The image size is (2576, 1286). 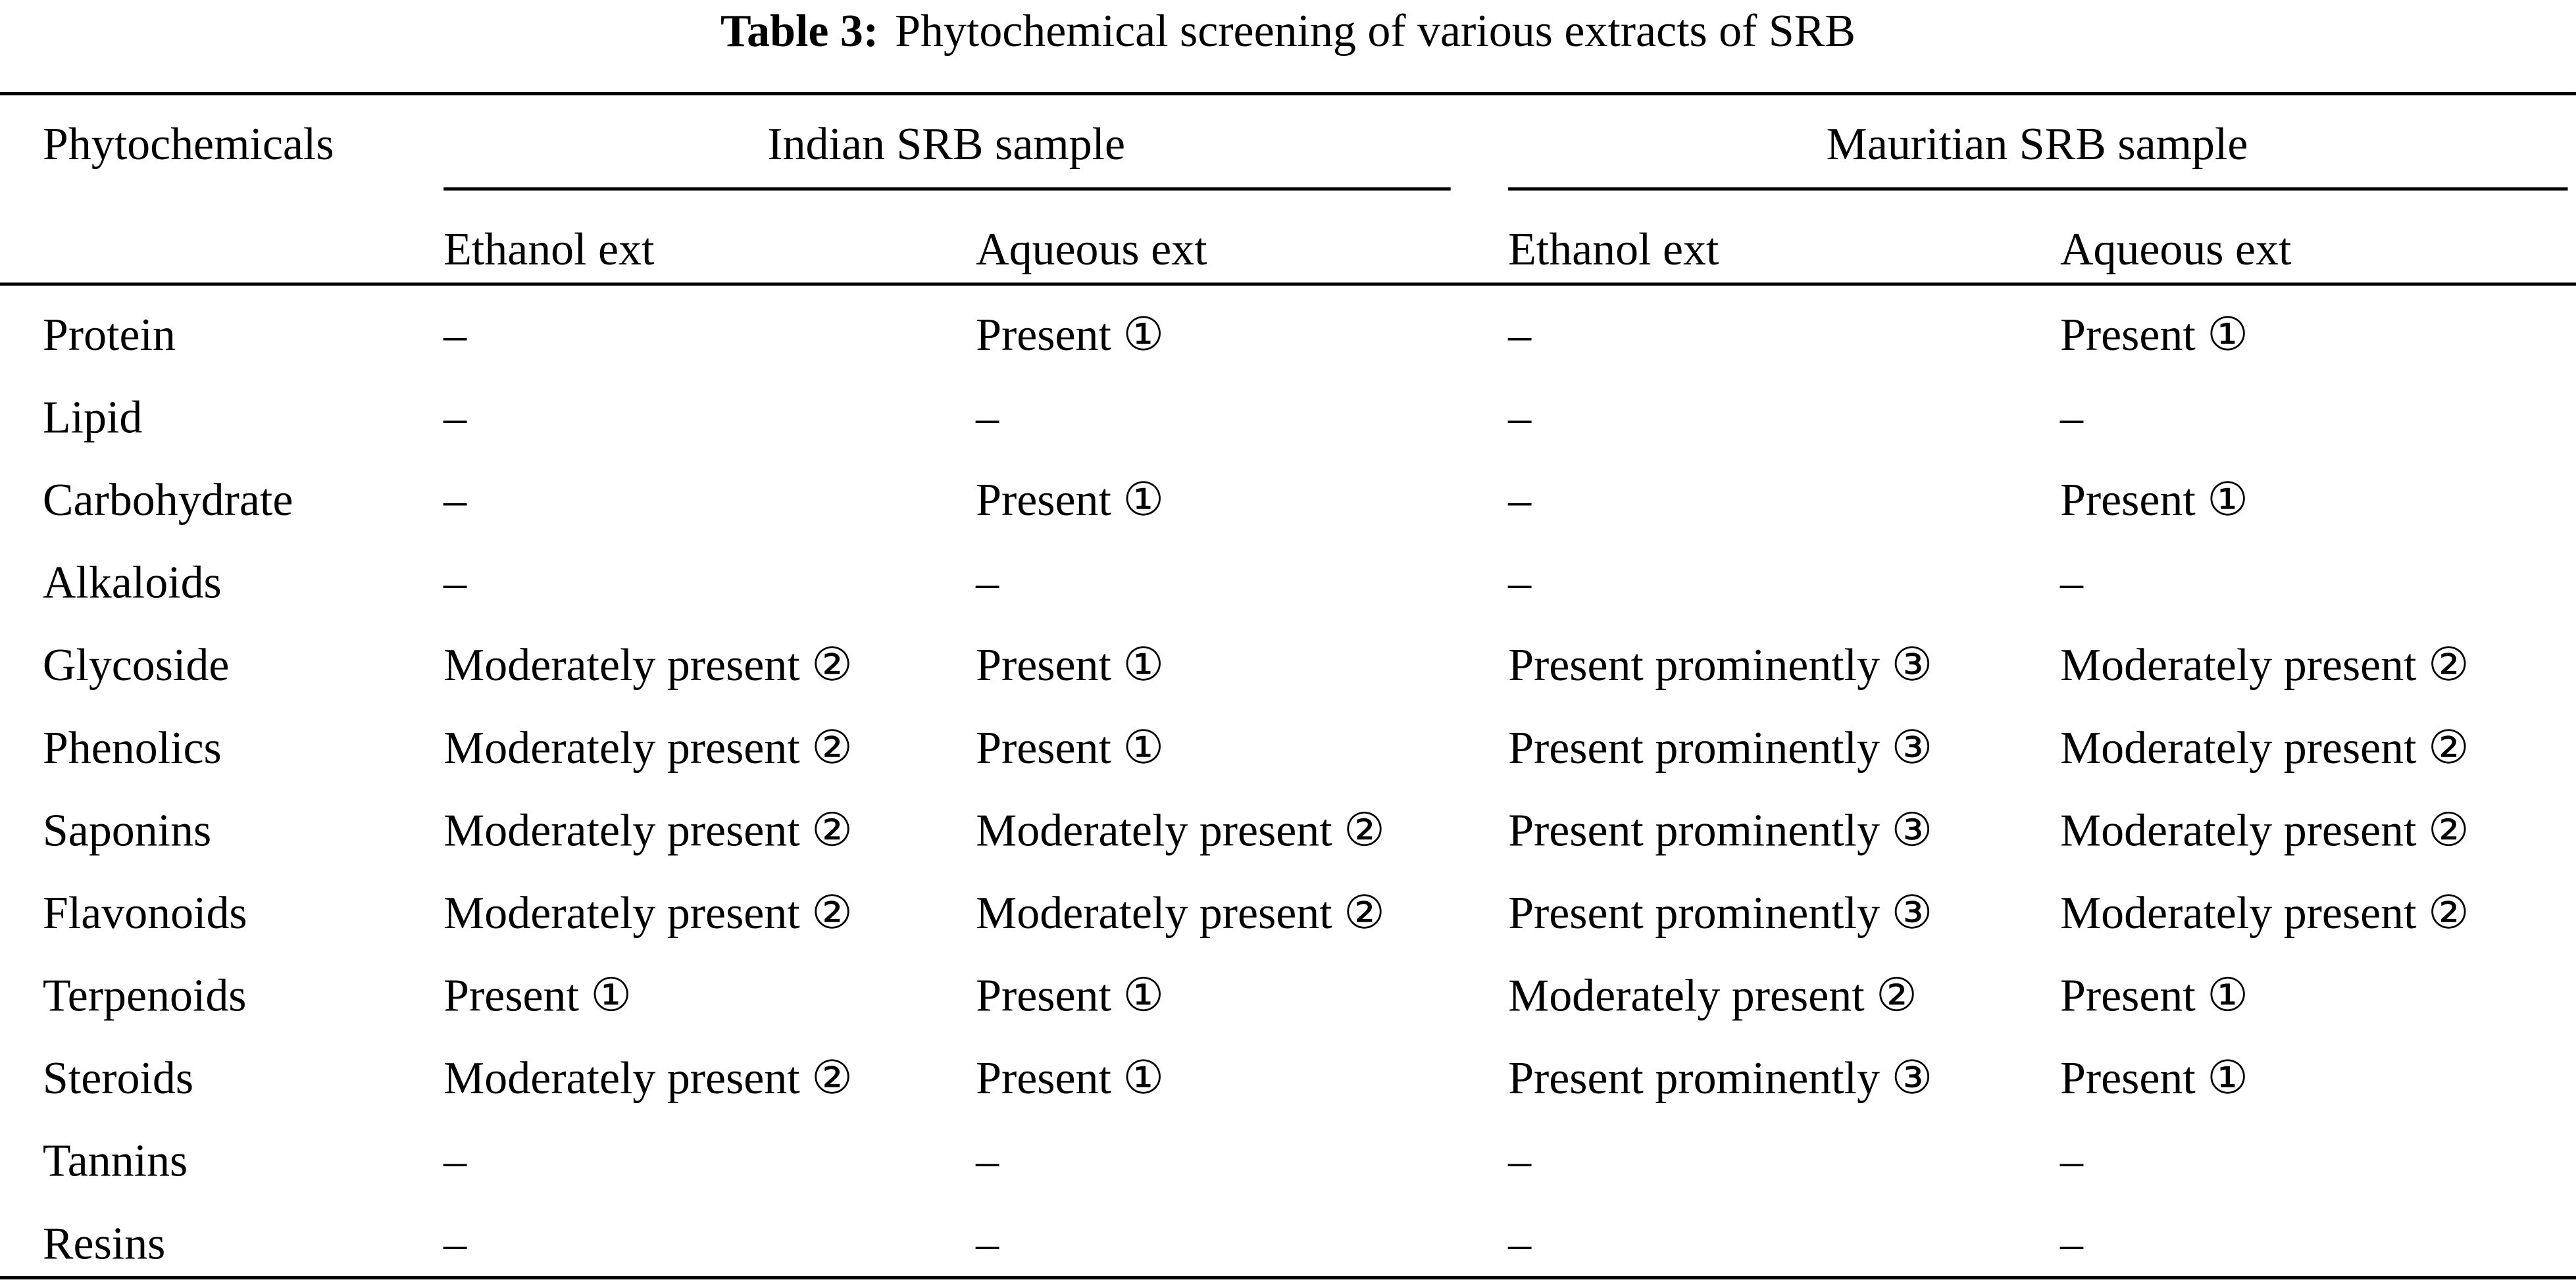 I want to click on row-label: Resins, so click(x=104, y=1243).